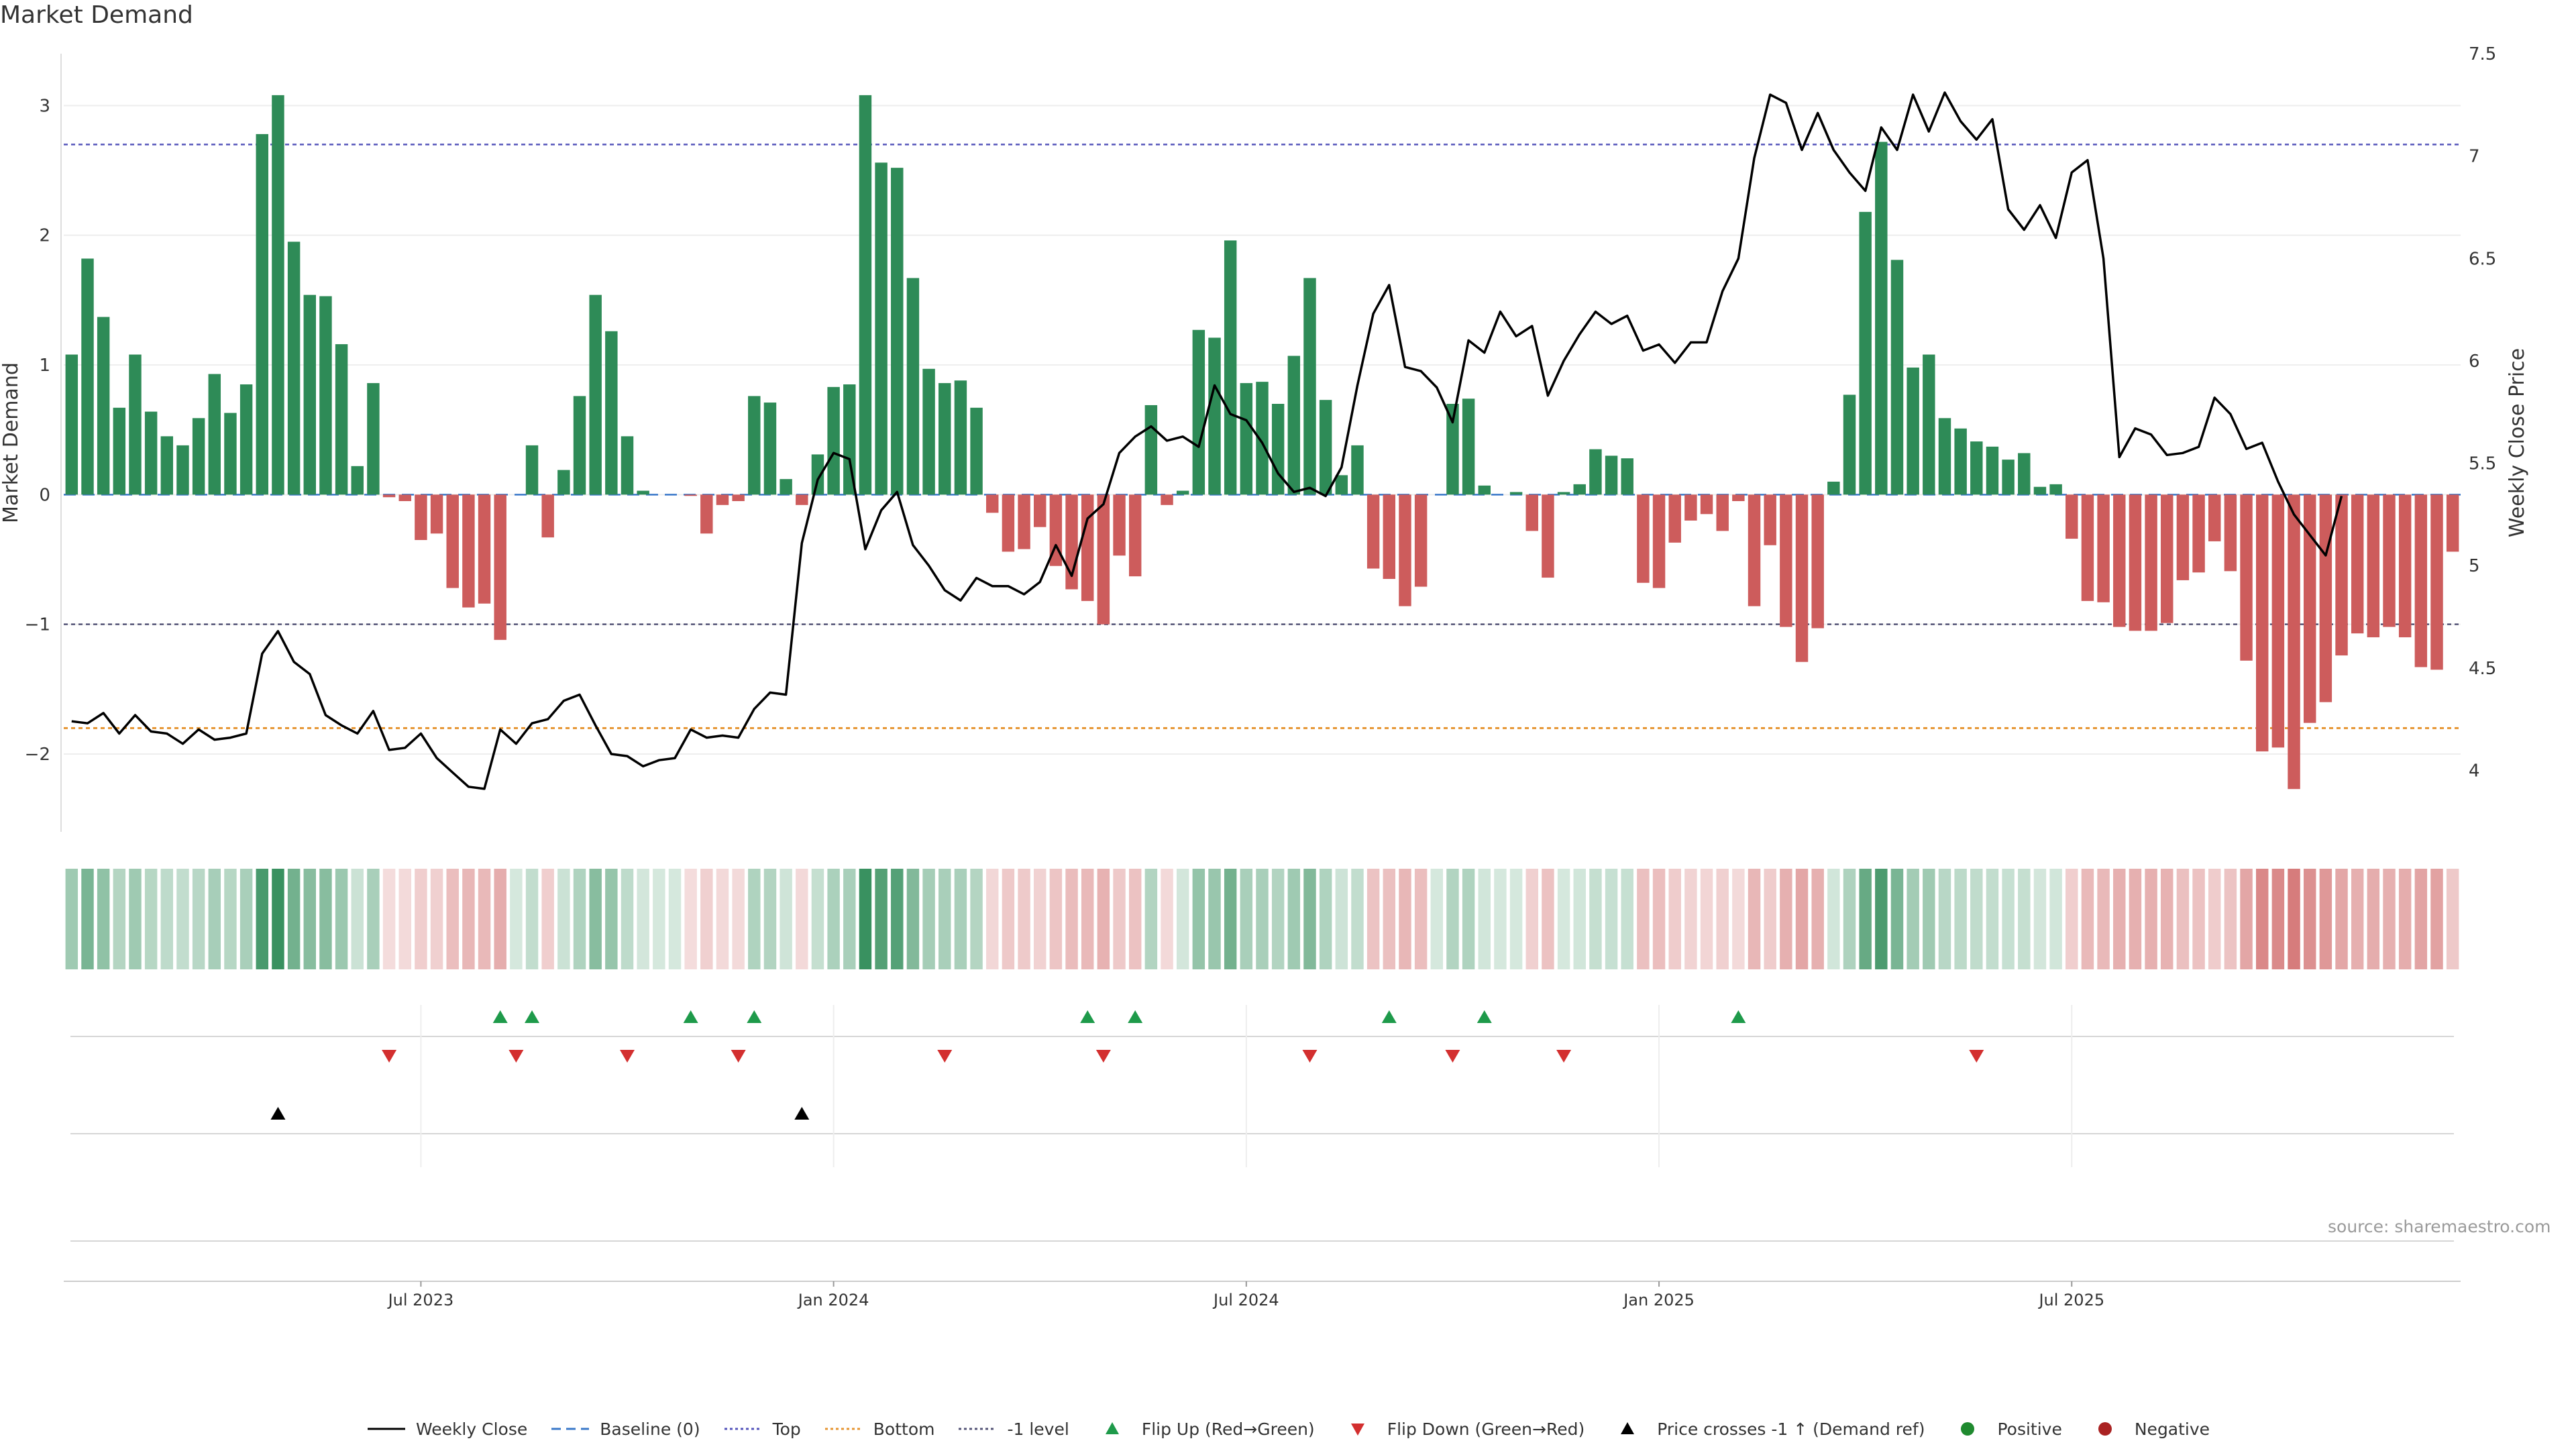 The image size is (2576, 1449). I want to click on price-cross-marker, so click(278, 1113).